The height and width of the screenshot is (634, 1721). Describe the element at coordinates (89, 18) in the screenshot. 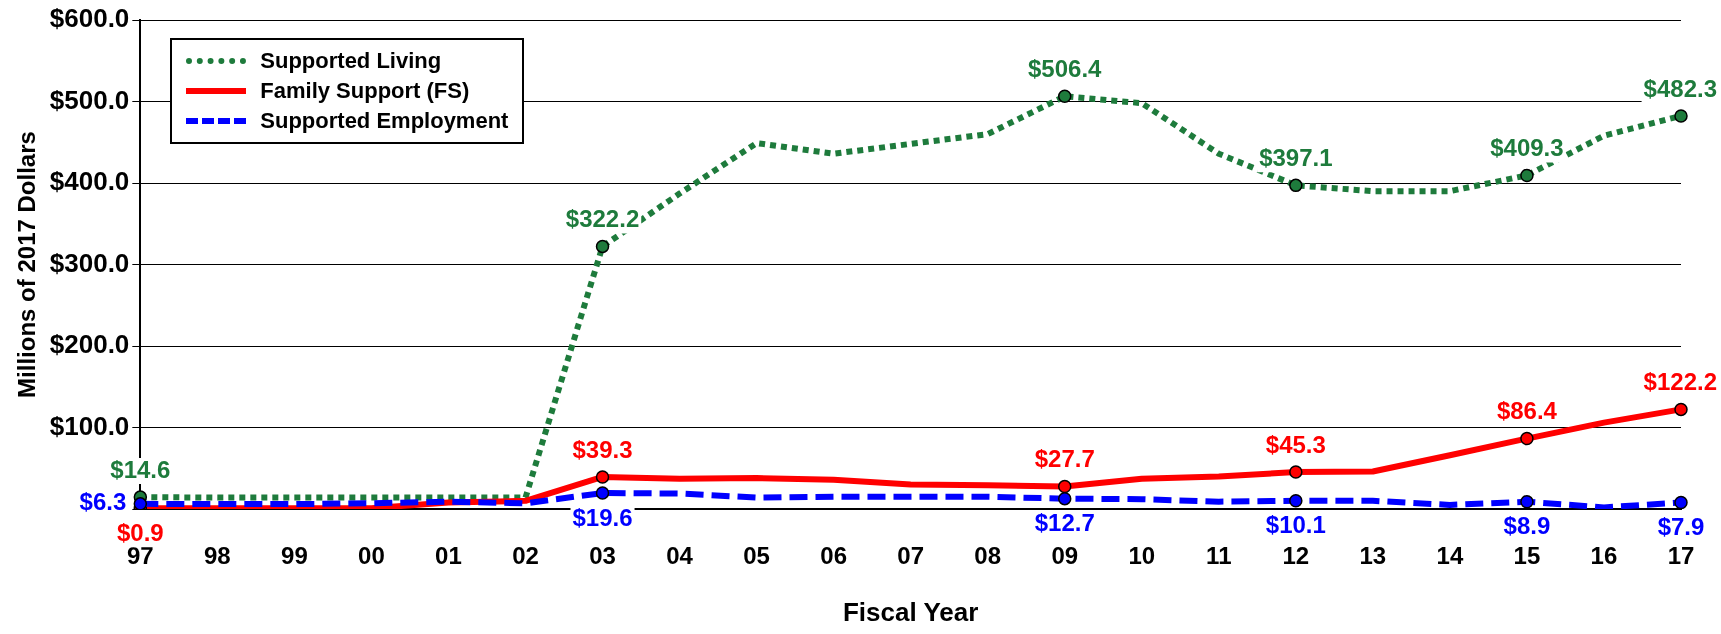

I see `y-tick-label: $600.0` at that location.